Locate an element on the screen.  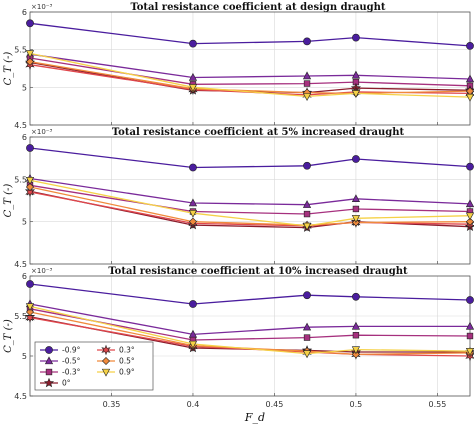
x-tick-label: 0.5 is located at coordinates (356, 404).